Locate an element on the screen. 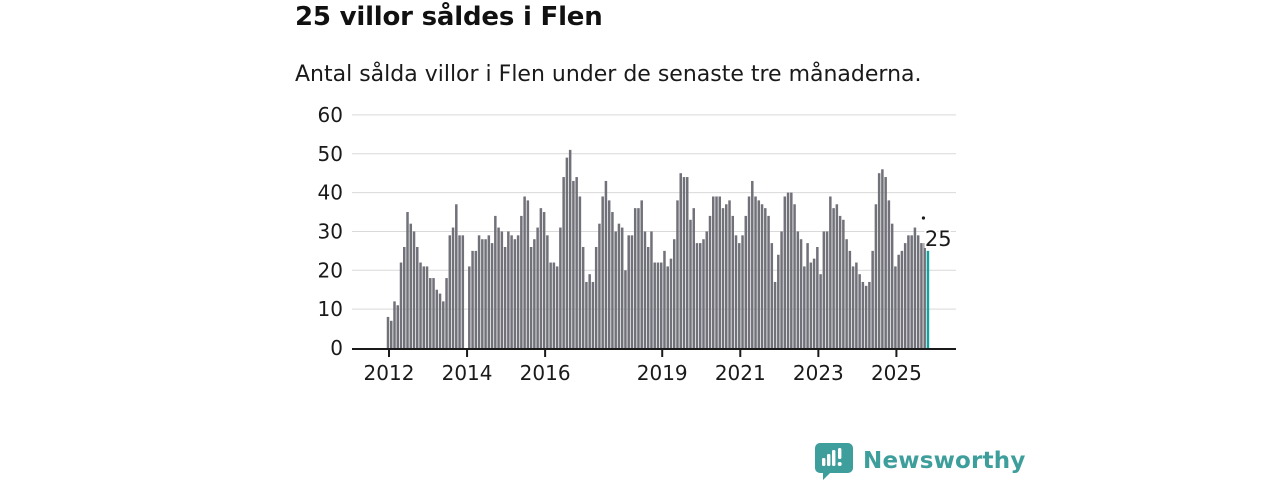 The image size is (1280, 480). x-tick-label: 2023 is located at coordinates (818, 373).